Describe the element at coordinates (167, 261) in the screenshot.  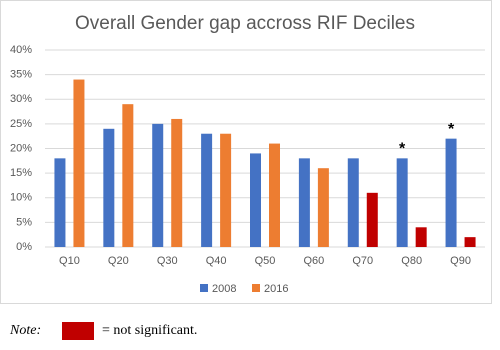
I see `x-tick-label: Q30` at that location.